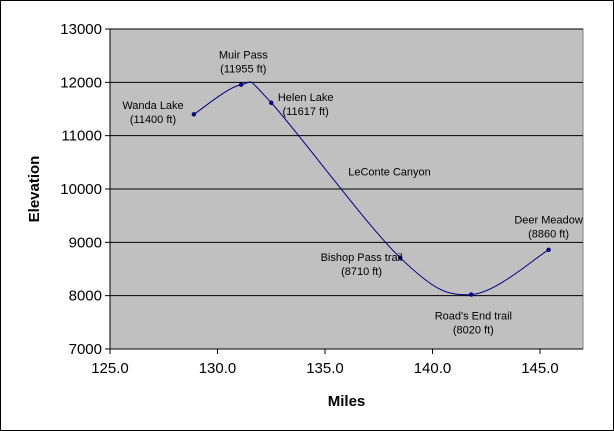 The width and height of the screenshot is (614, 431). I want to click on annotation-line: Bishop Pass trail, so click(362, 258).